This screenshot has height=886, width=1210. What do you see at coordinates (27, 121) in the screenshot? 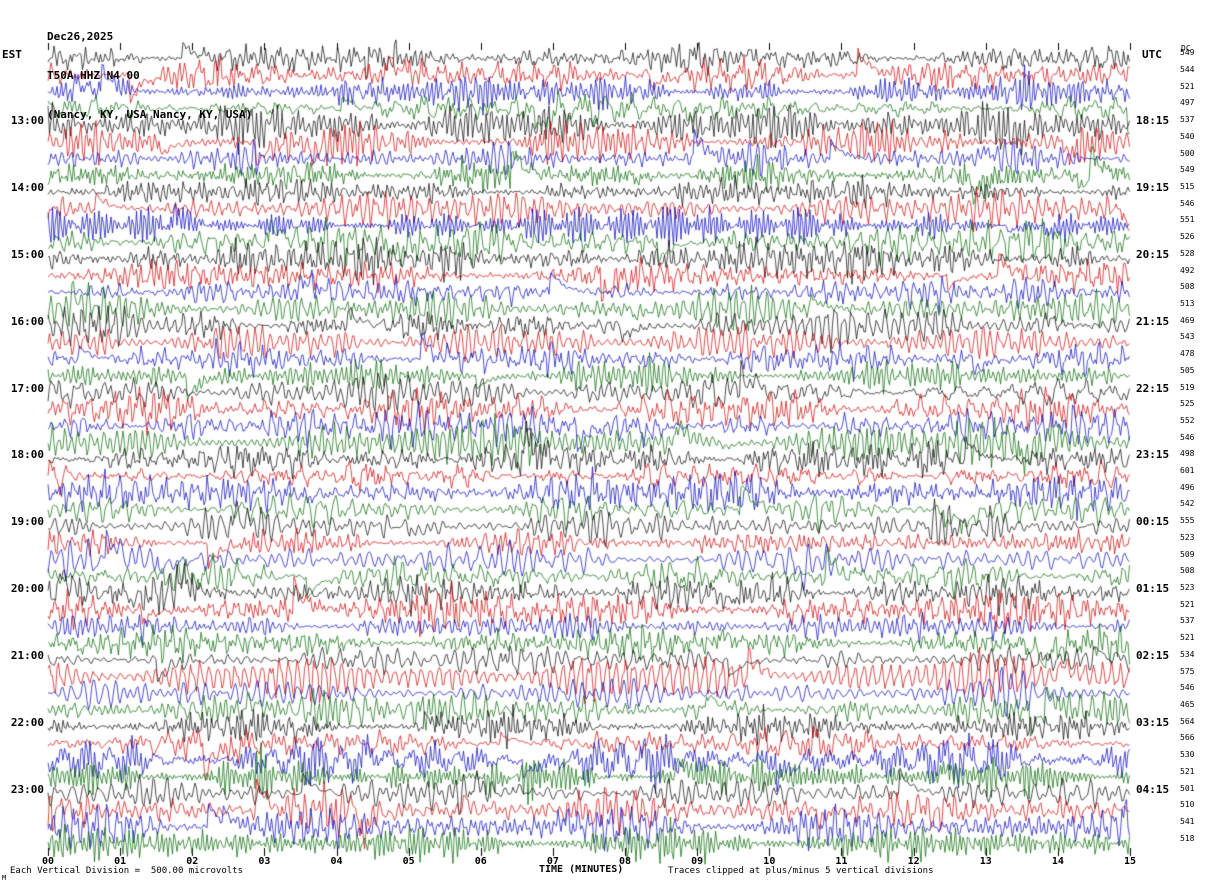
I see `est-time-label: 13:00` at bounding box center [27, 121].